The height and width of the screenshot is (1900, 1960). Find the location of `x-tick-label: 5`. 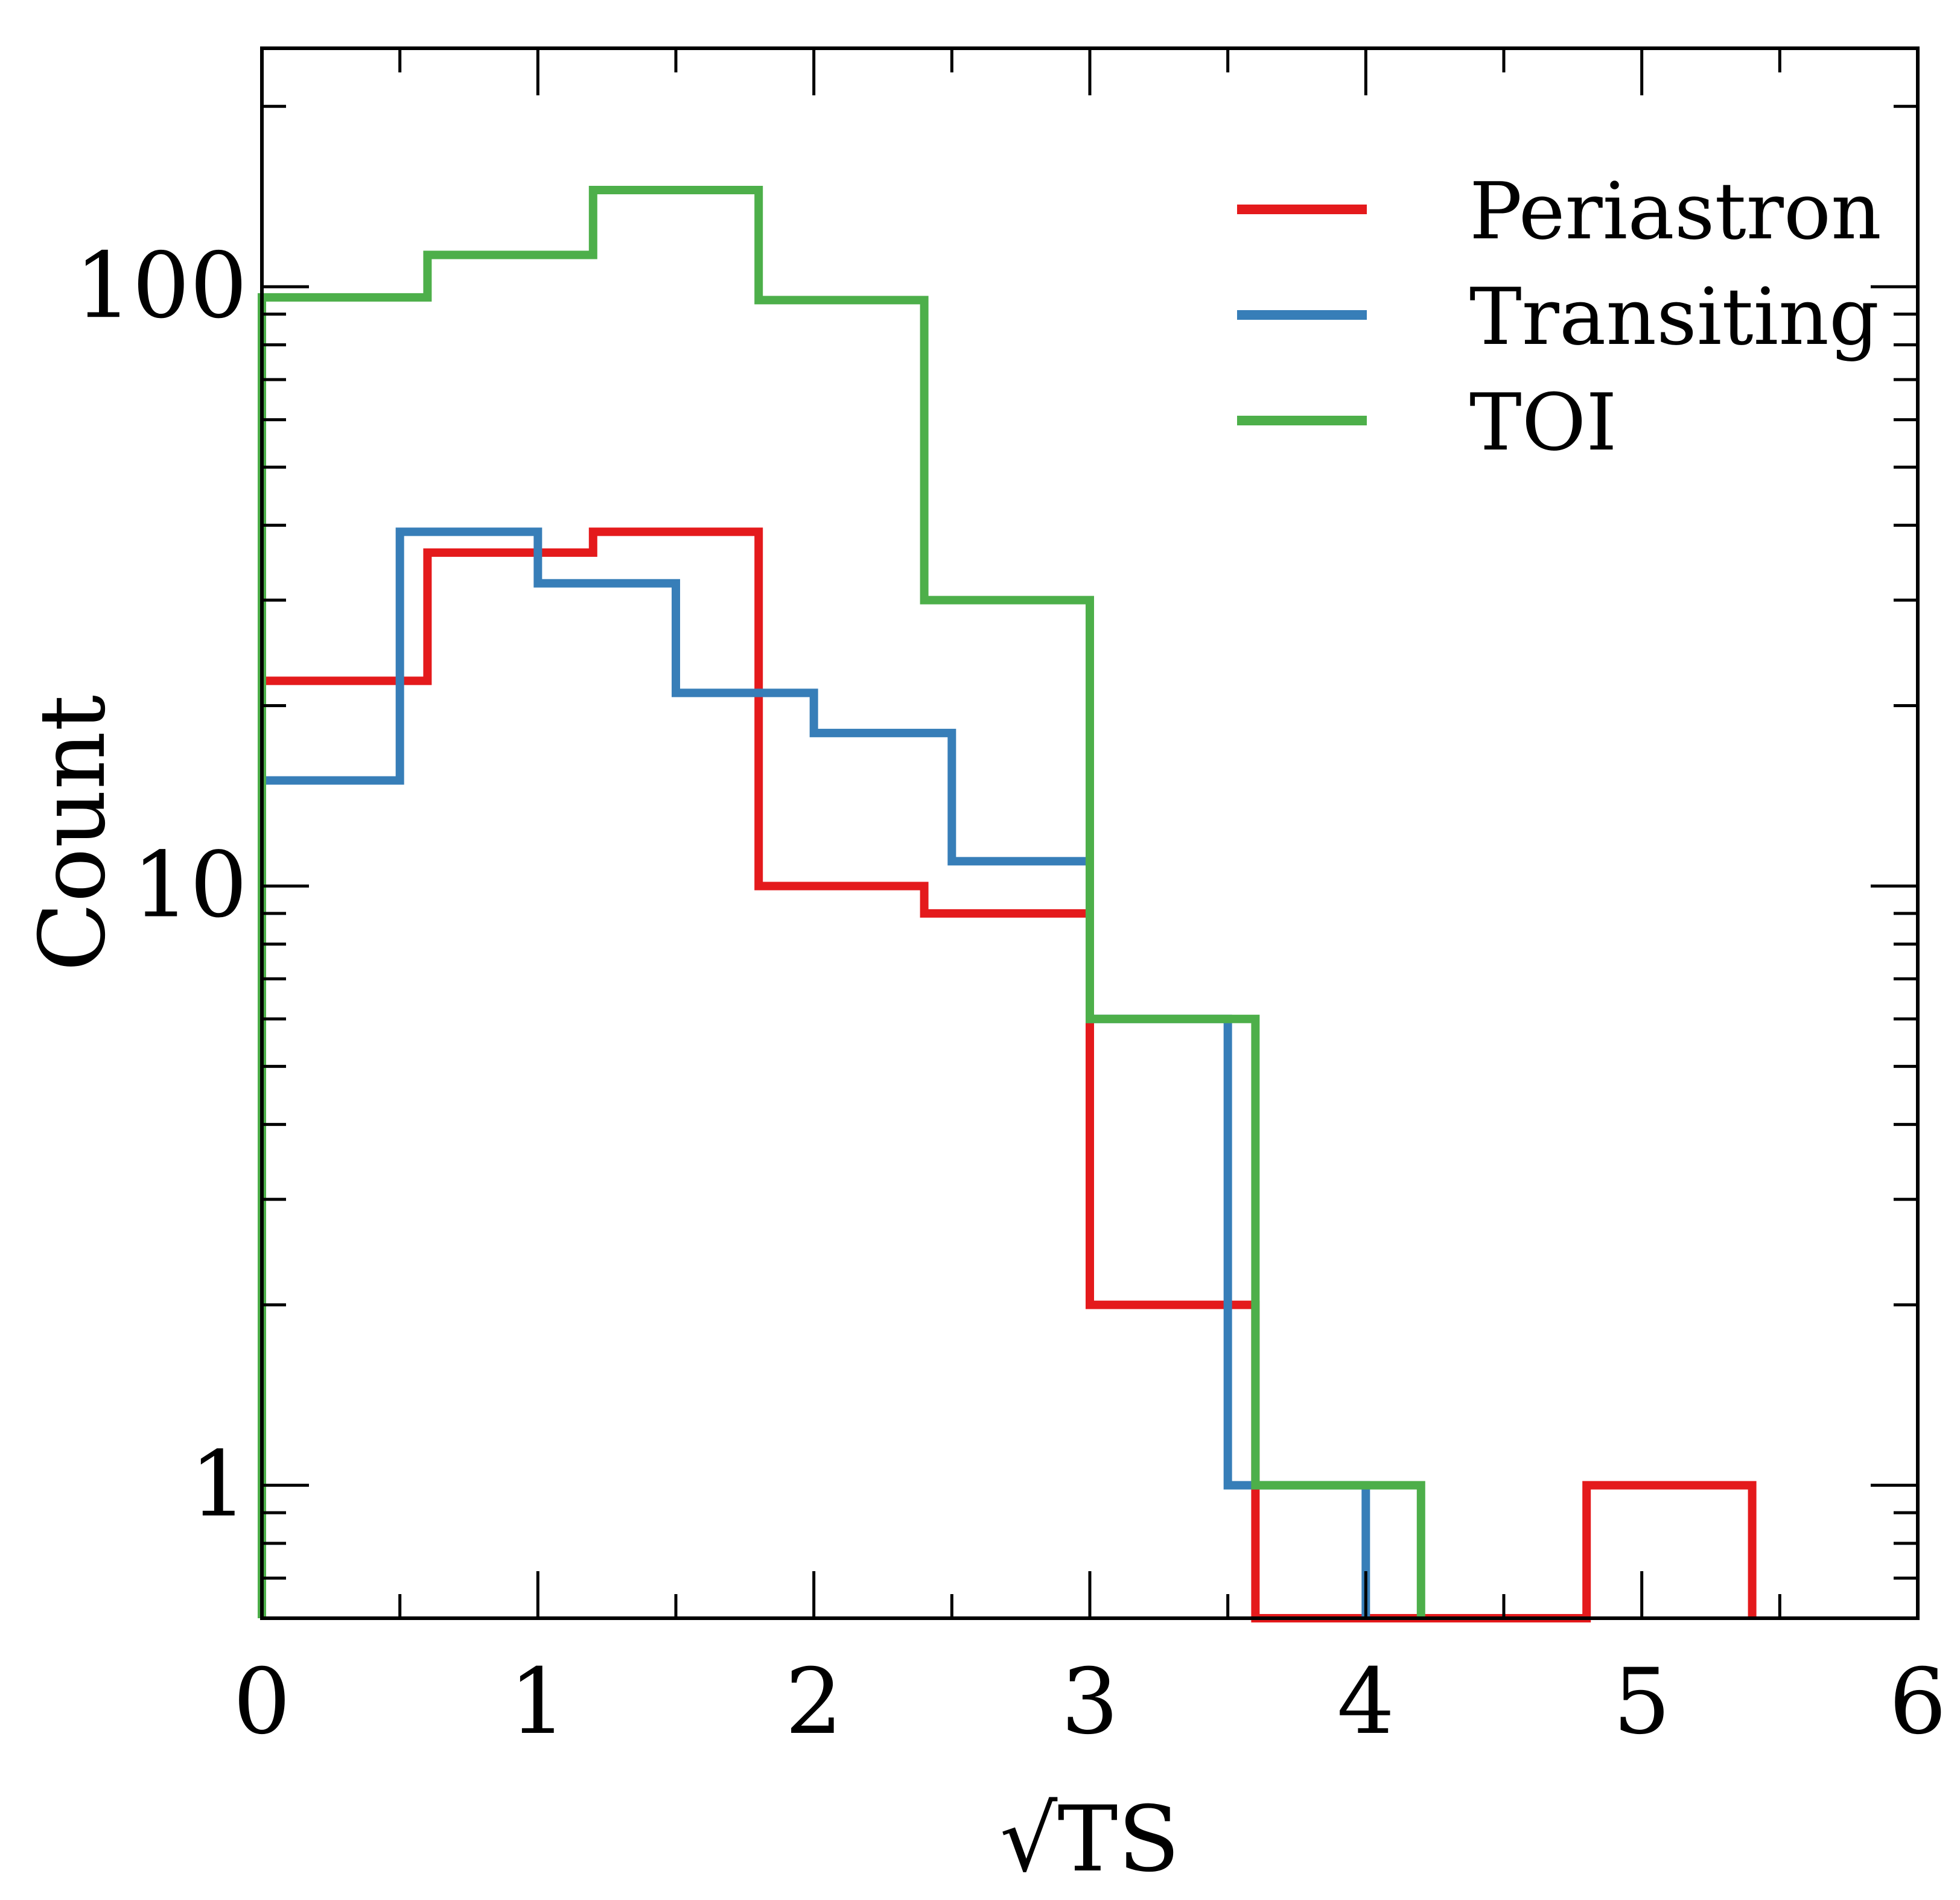

x-tick-label: 5 is located at coordinates (1642, 1703).